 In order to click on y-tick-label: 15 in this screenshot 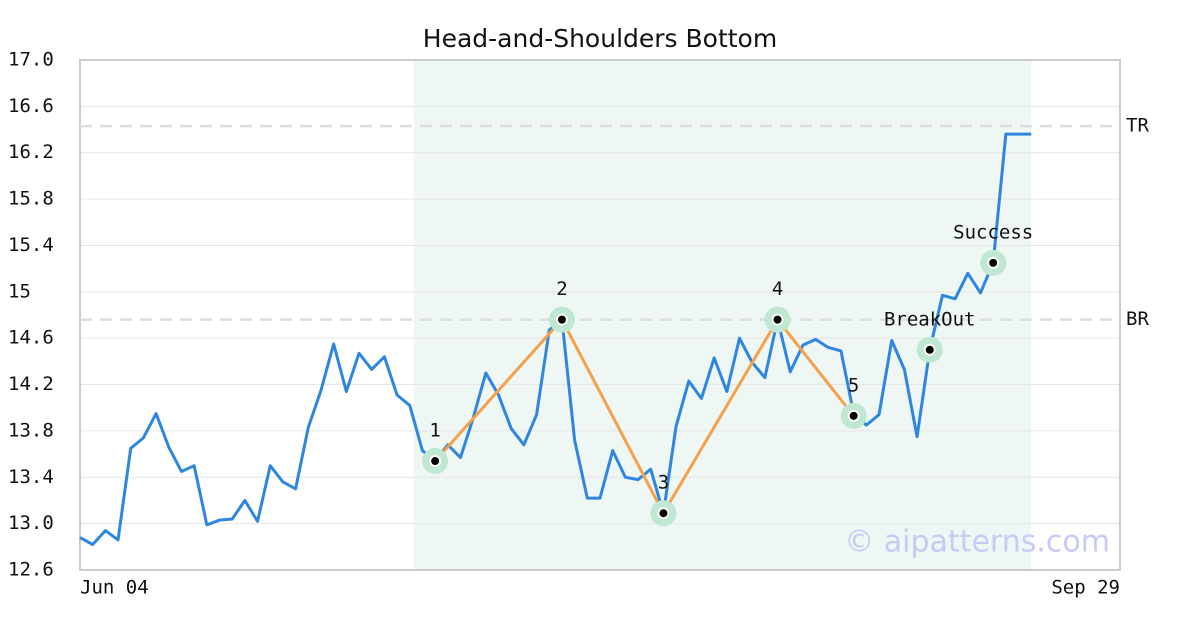, I will do `click(19, 291)`.